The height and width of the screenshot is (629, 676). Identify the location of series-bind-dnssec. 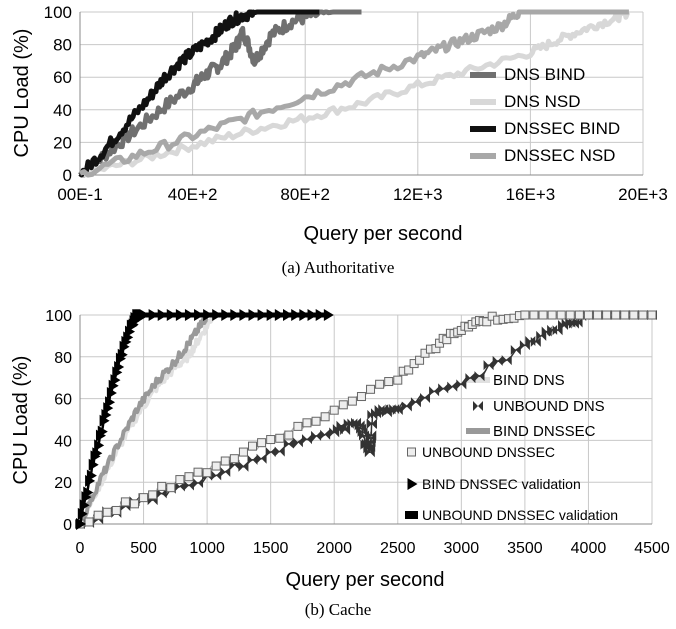
(203, 419).